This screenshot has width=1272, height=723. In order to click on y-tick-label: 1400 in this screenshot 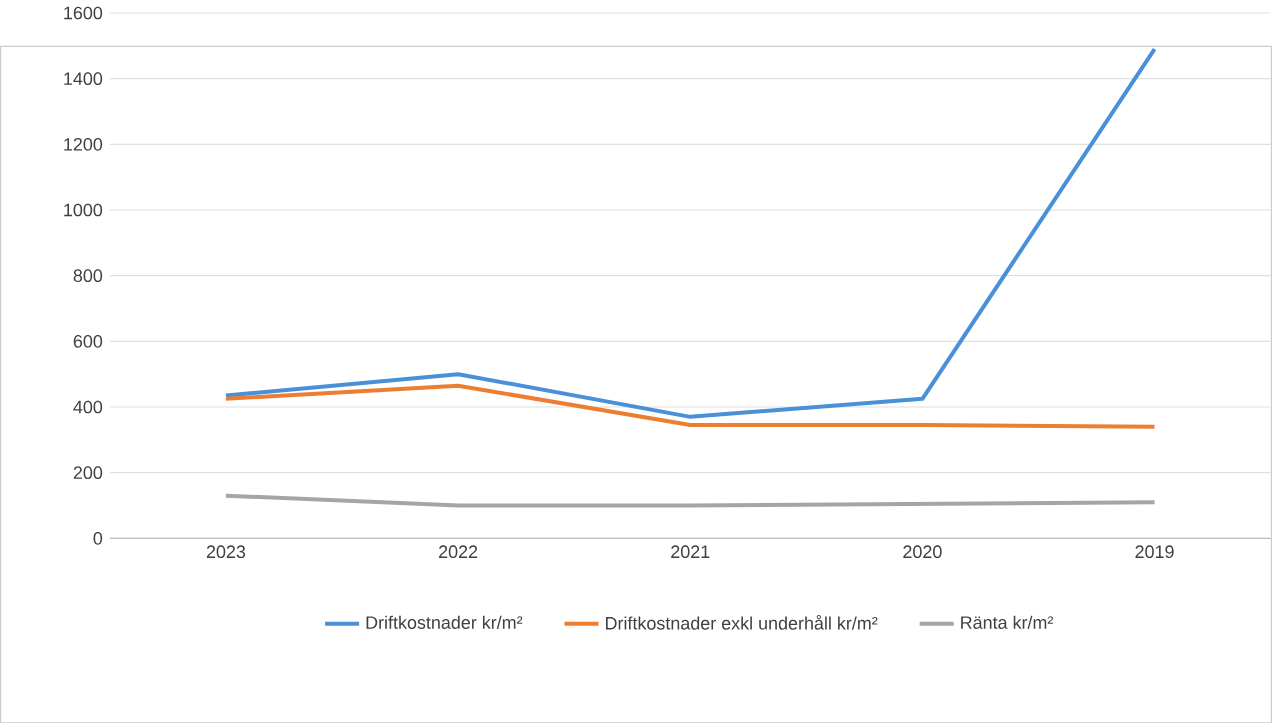, I will do `click(83, 78)`.